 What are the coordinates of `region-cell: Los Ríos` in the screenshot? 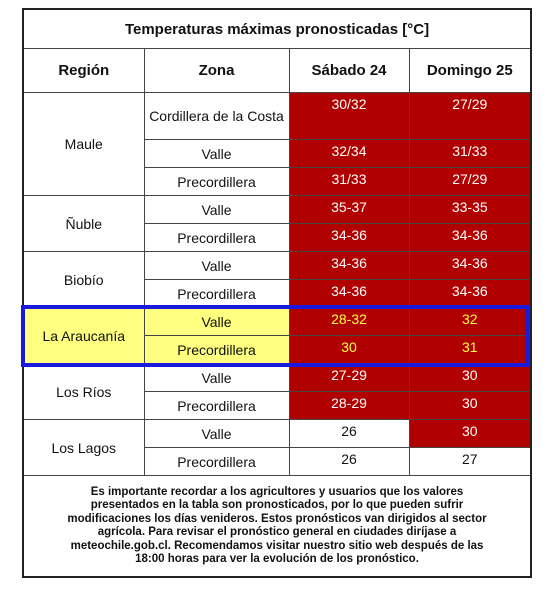 It's located at (83, 391).